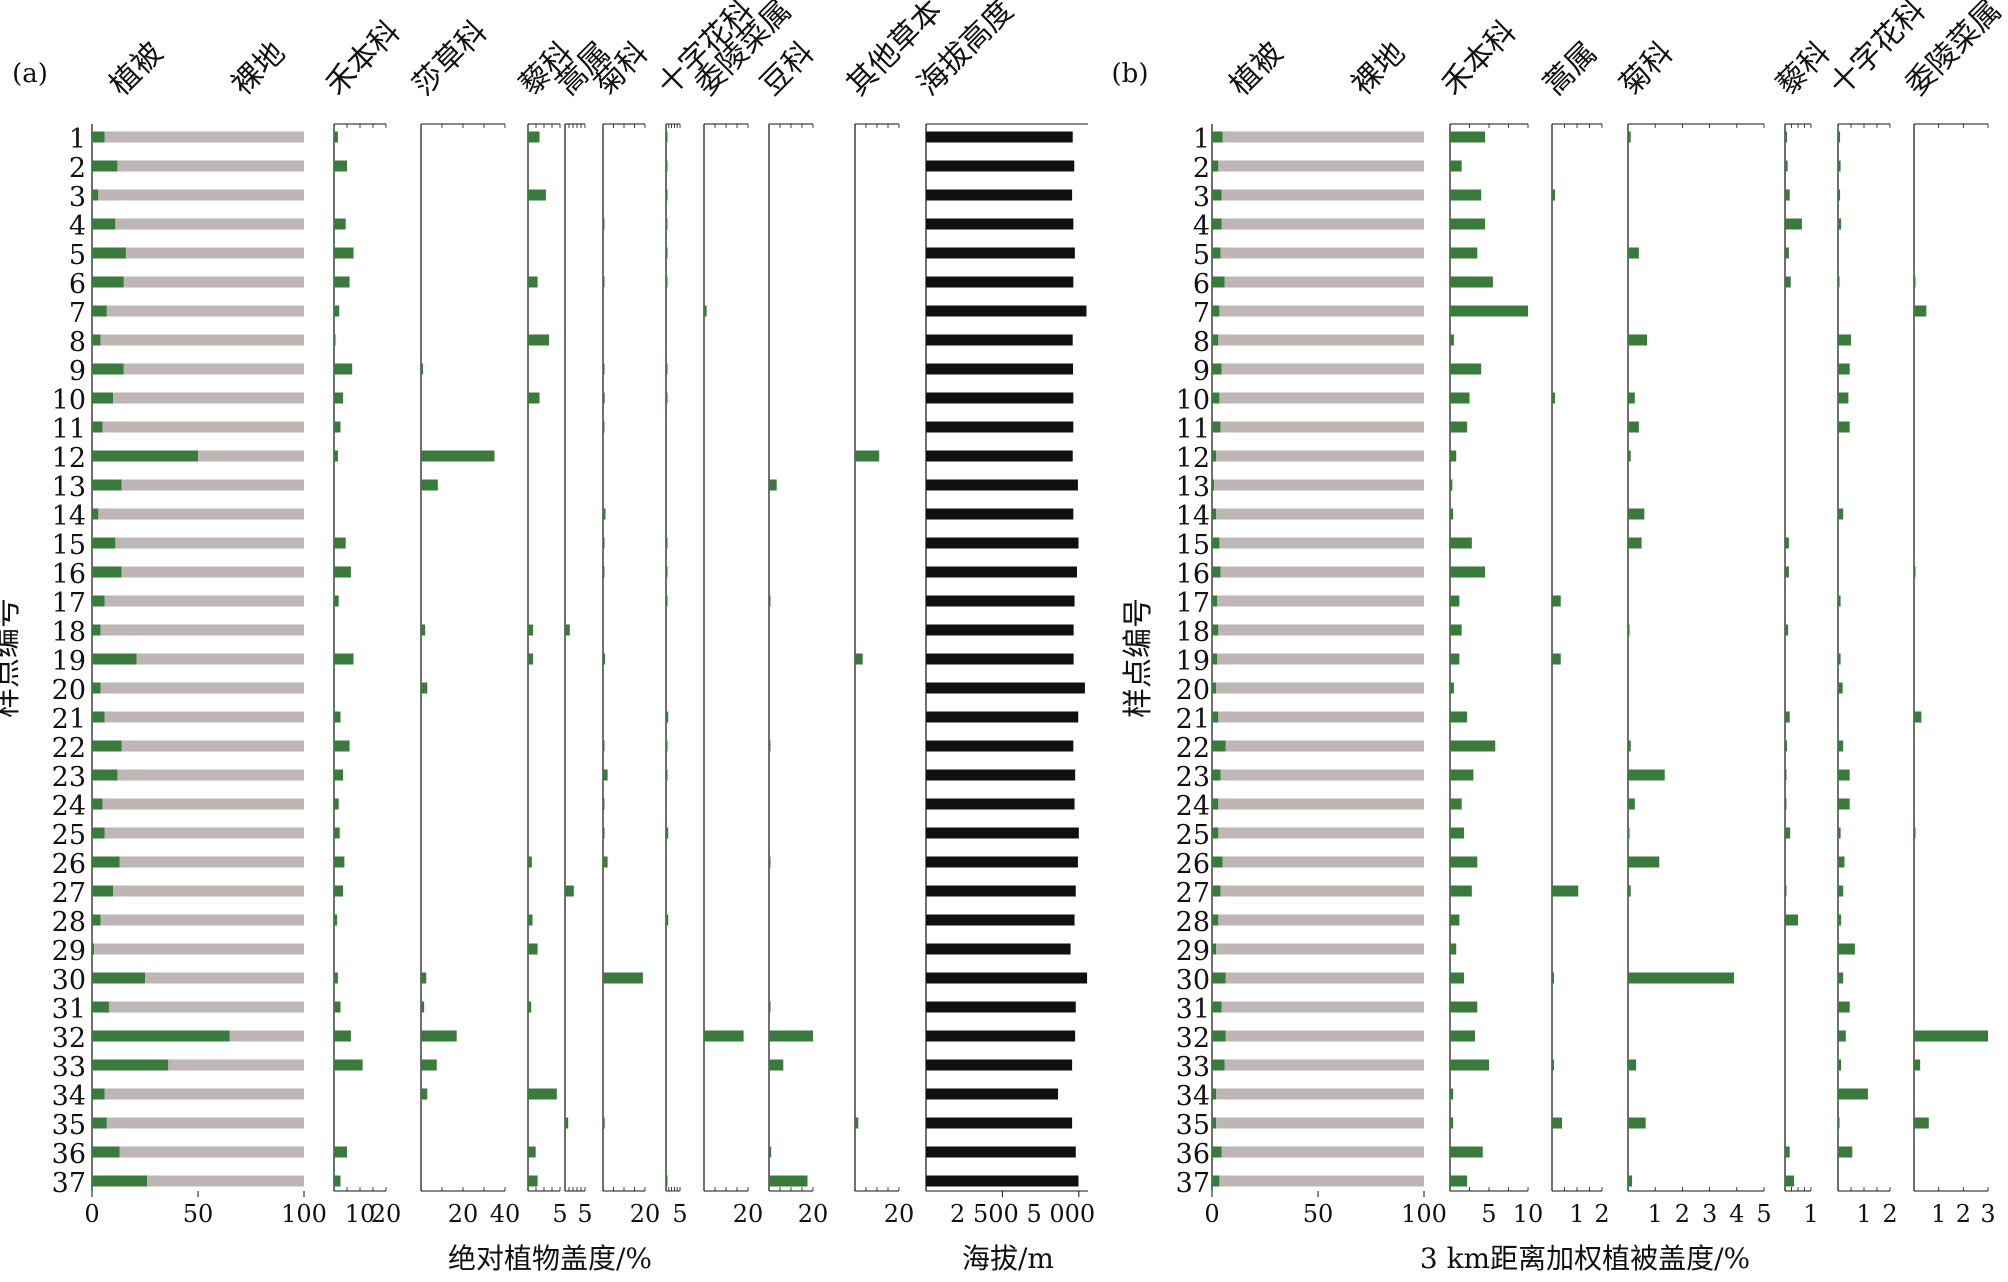 The width and height of the screenshot is (2008, 1282). I want to click on family-label: 禾本科, so click(1479, 58).